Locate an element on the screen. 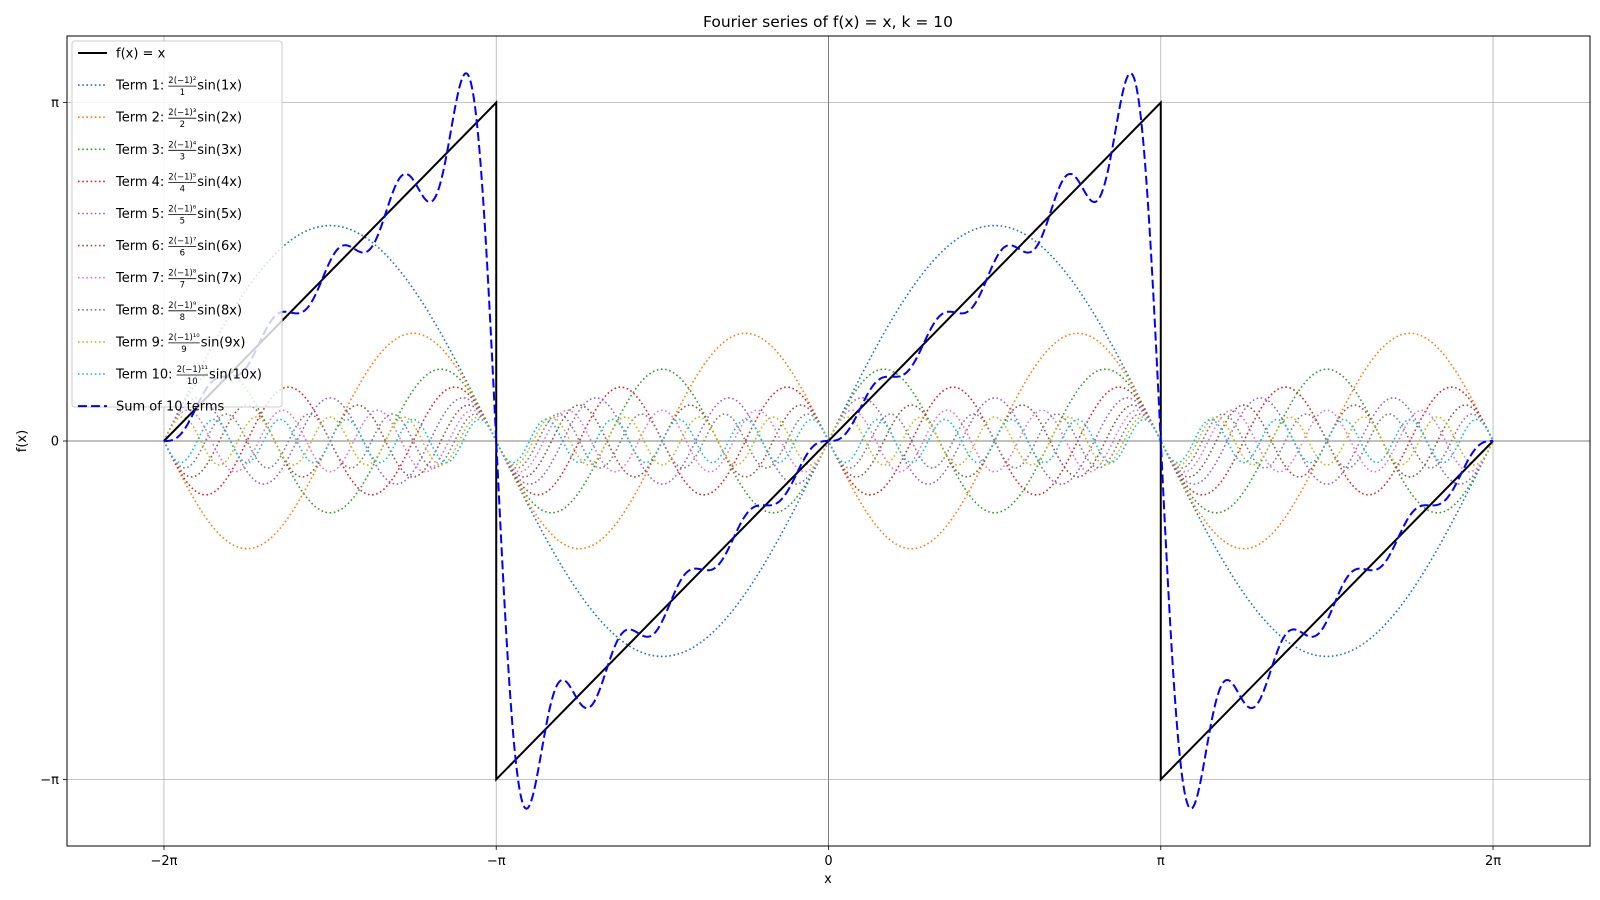 This screenshot has height=900, width=1600. legend-label: Term 6: is located at coordinates (139, 246).